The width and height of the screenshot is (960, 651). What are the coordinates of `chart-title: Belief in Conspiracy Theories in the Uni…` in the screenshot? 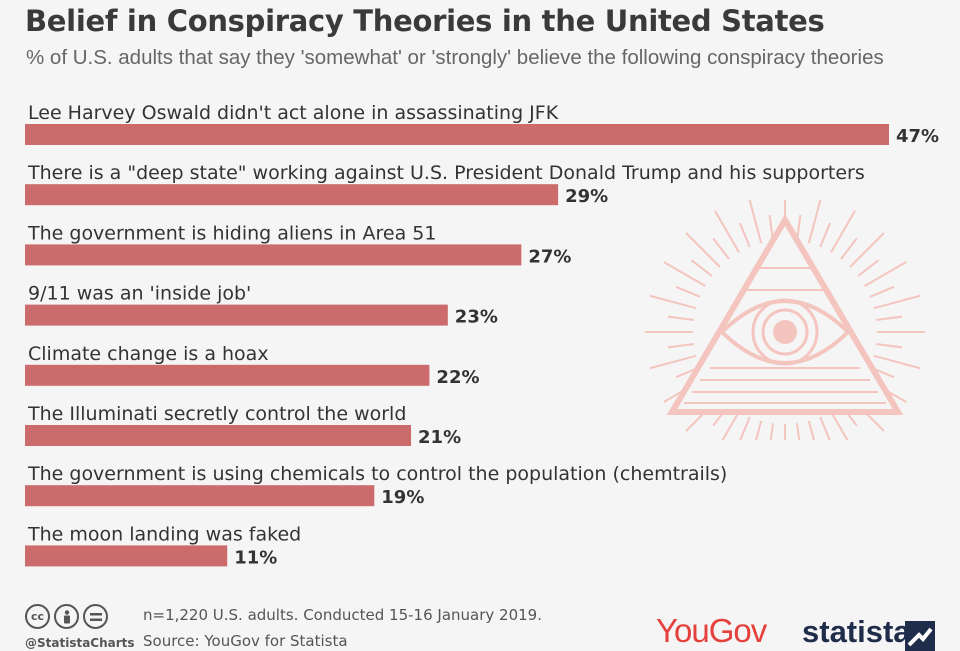 It's located at (425, 21).